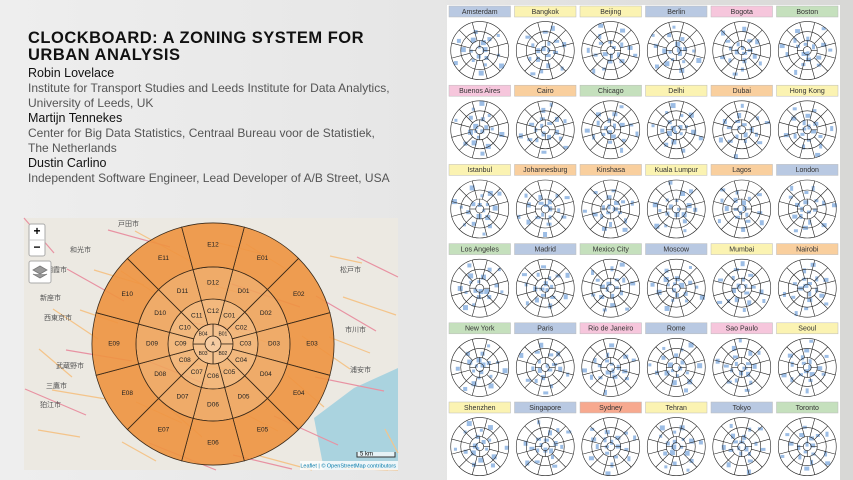 The height and width of the screenshot is (480, 853). What do you see at coordinates (36, 231) in the screenshot?
I see `zoom-in: +` at bounding box center [36, 231].